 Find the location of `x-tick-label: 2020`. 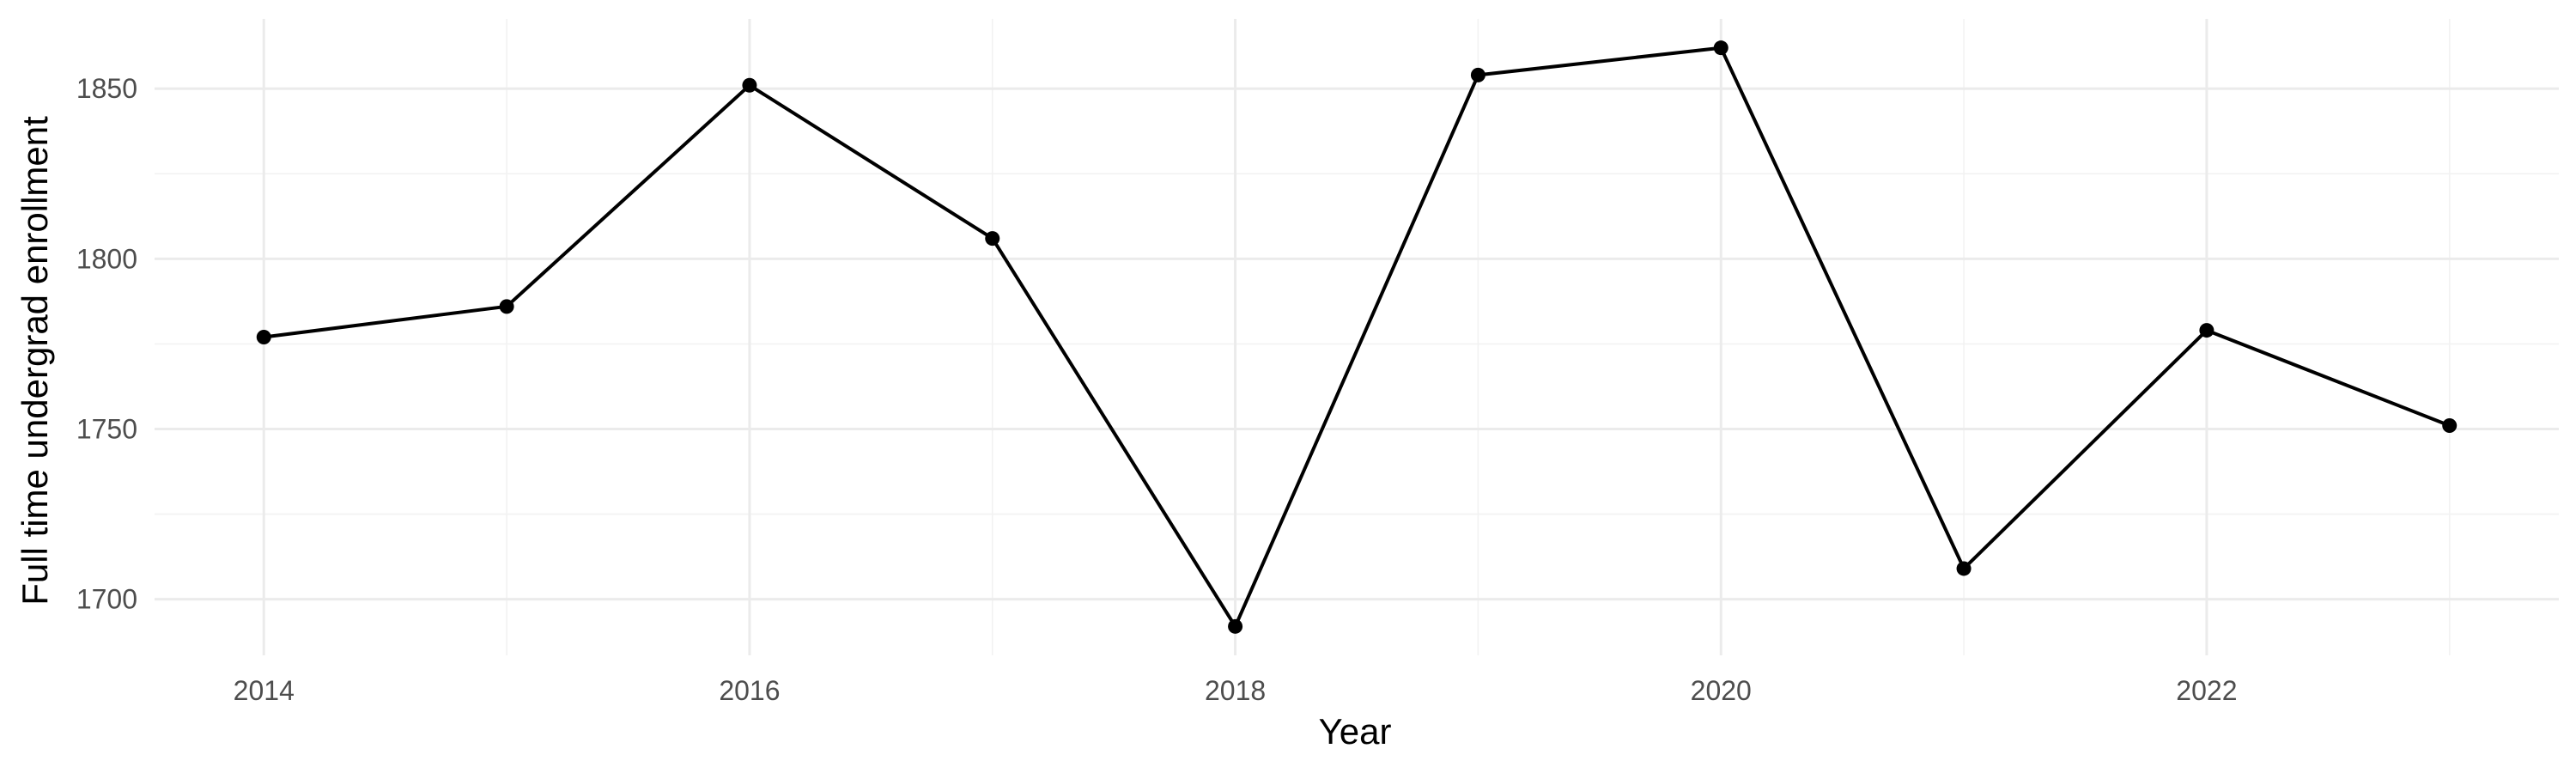

x-tick-label: 2020 is located at coordinates (1722, 690).